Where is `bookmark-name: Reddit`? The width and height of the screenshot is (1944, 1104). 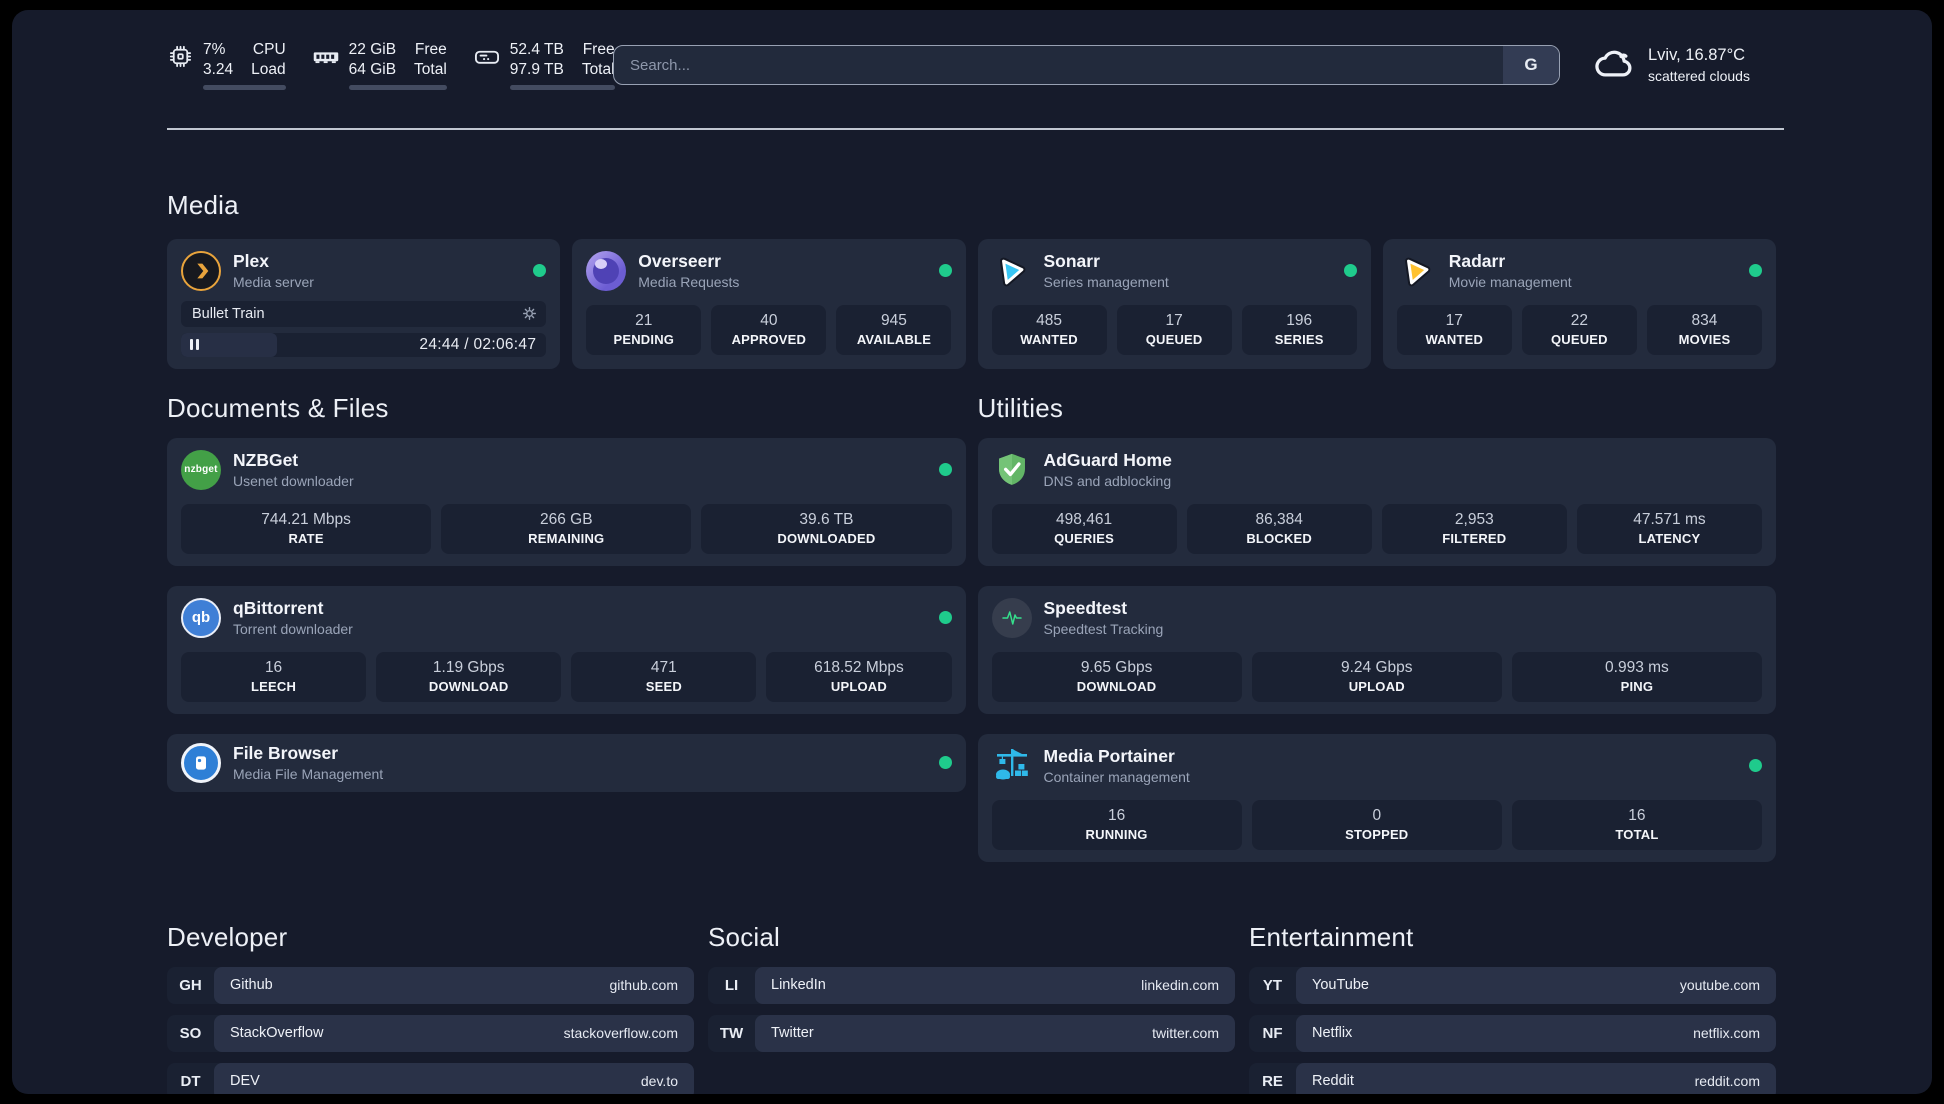 bookmark-name: Reddit is located at coordinates (1333, 1081).